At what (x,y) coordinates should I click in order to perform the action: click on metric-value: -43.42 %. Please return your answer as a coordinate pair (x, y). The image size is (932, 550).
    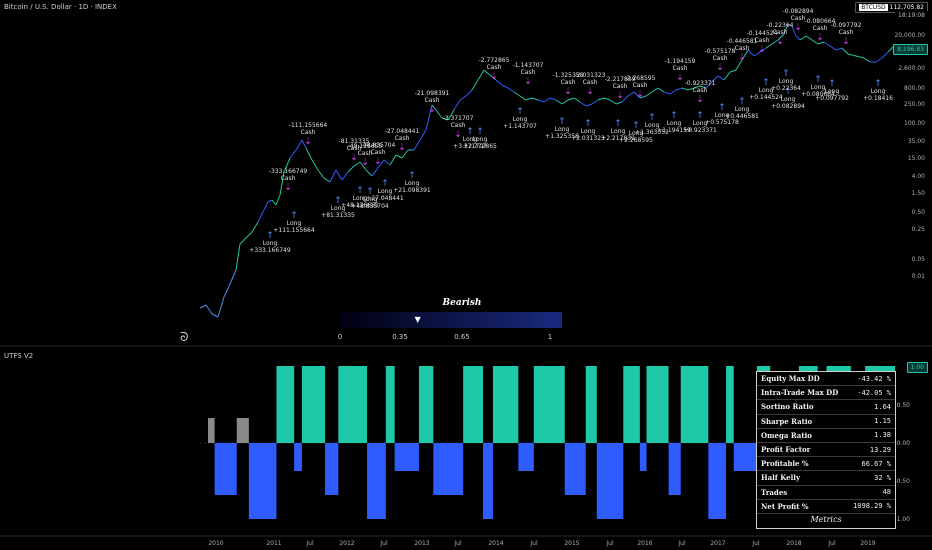
    Looking at the image, I should click on (874, 378).